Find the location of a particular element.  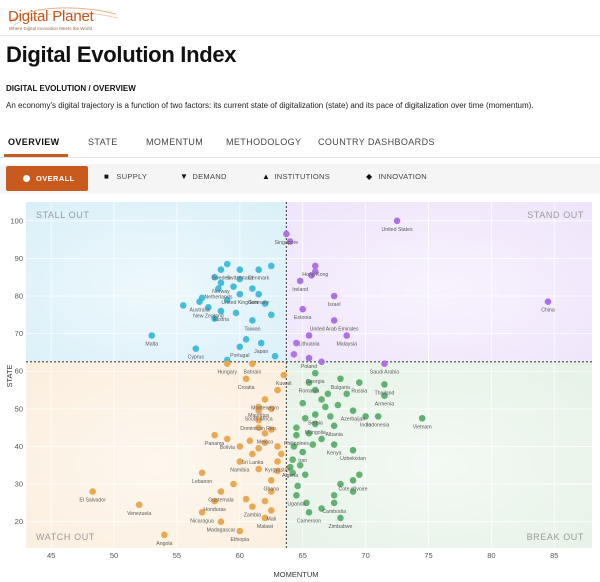

data-point-singapore is located at coordinates (286, 234).